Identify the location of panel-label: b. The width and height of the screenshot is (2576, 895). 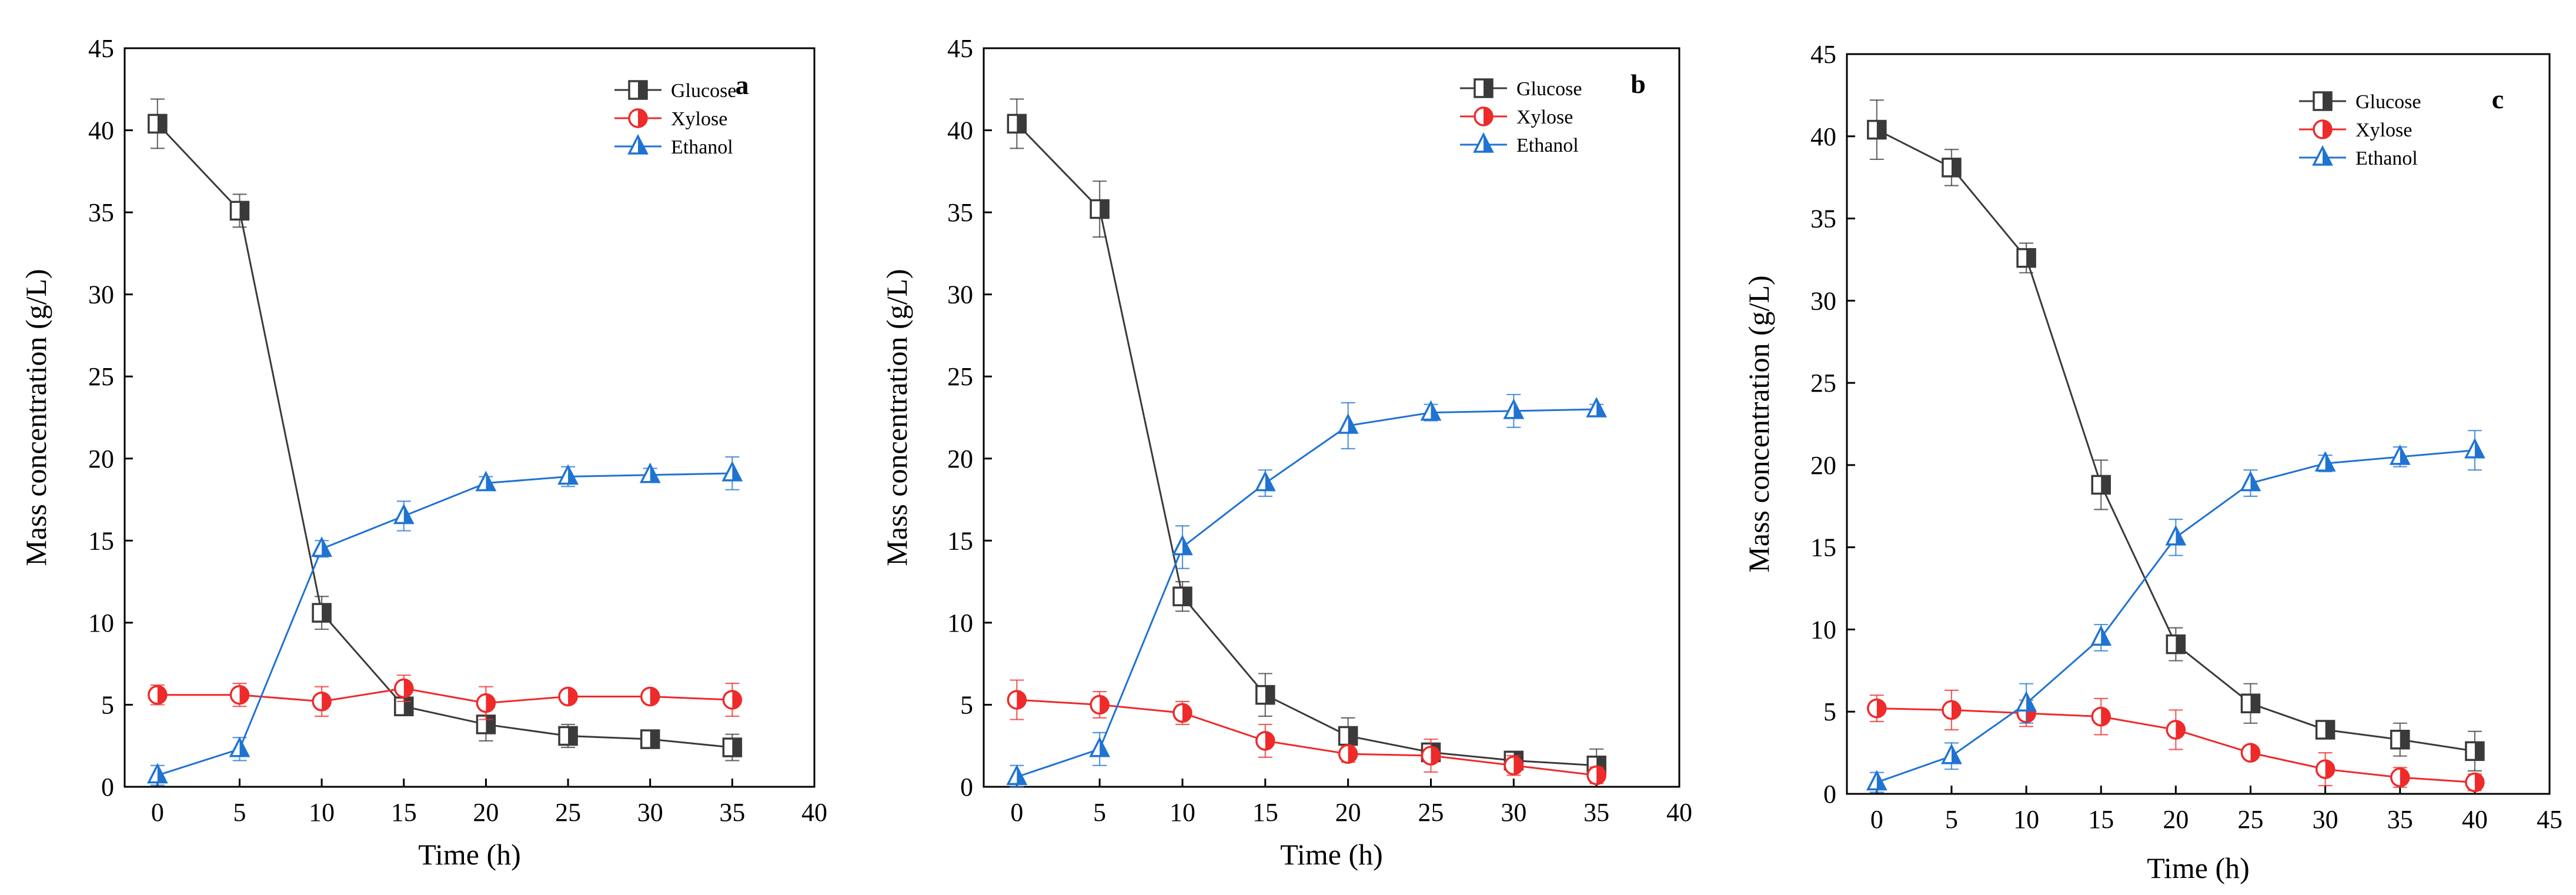
(1638, 84).